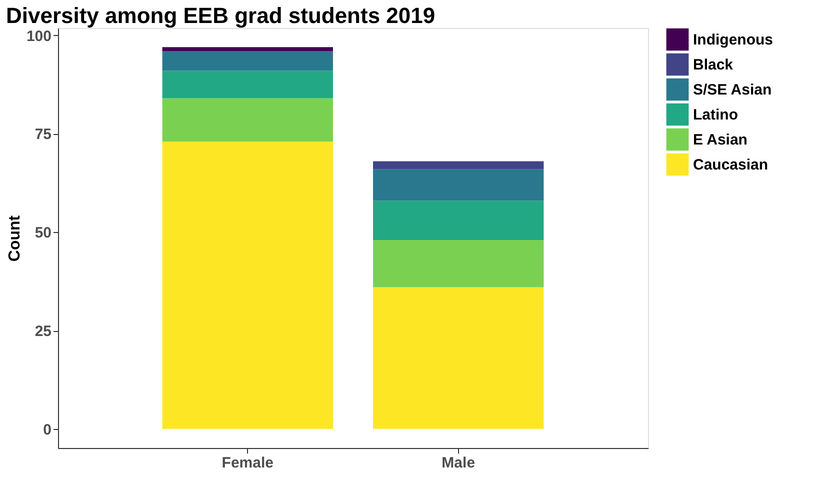 The image size is (831, 499). I want to click on legend-label: Caucasian, so click(730, 165).